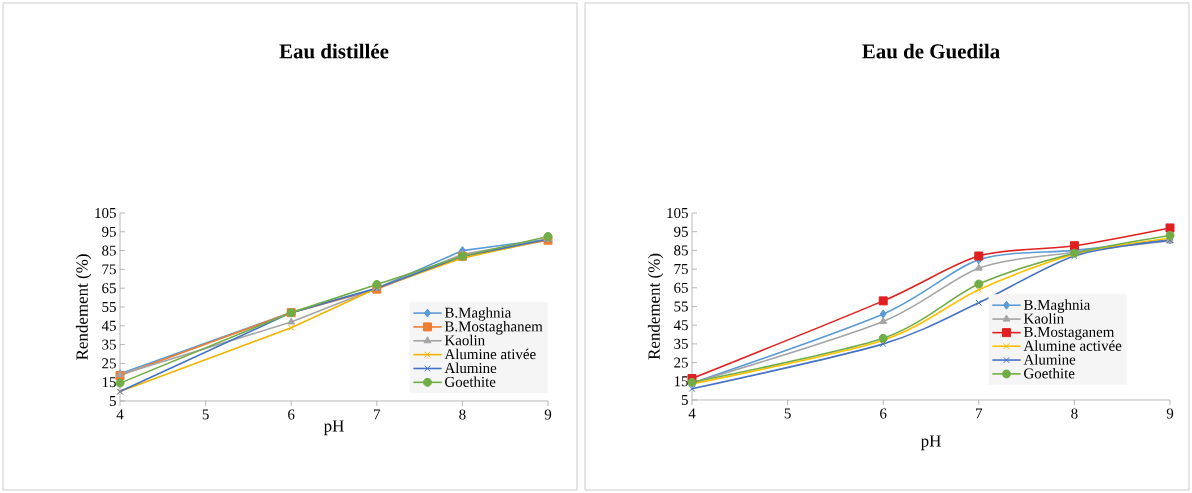 The image size is (1192, 493). What do you see at coordinates (490, 354) in the screenshot?
I see `legend-label: Alumine ativée` at bounding box center [490, 354].